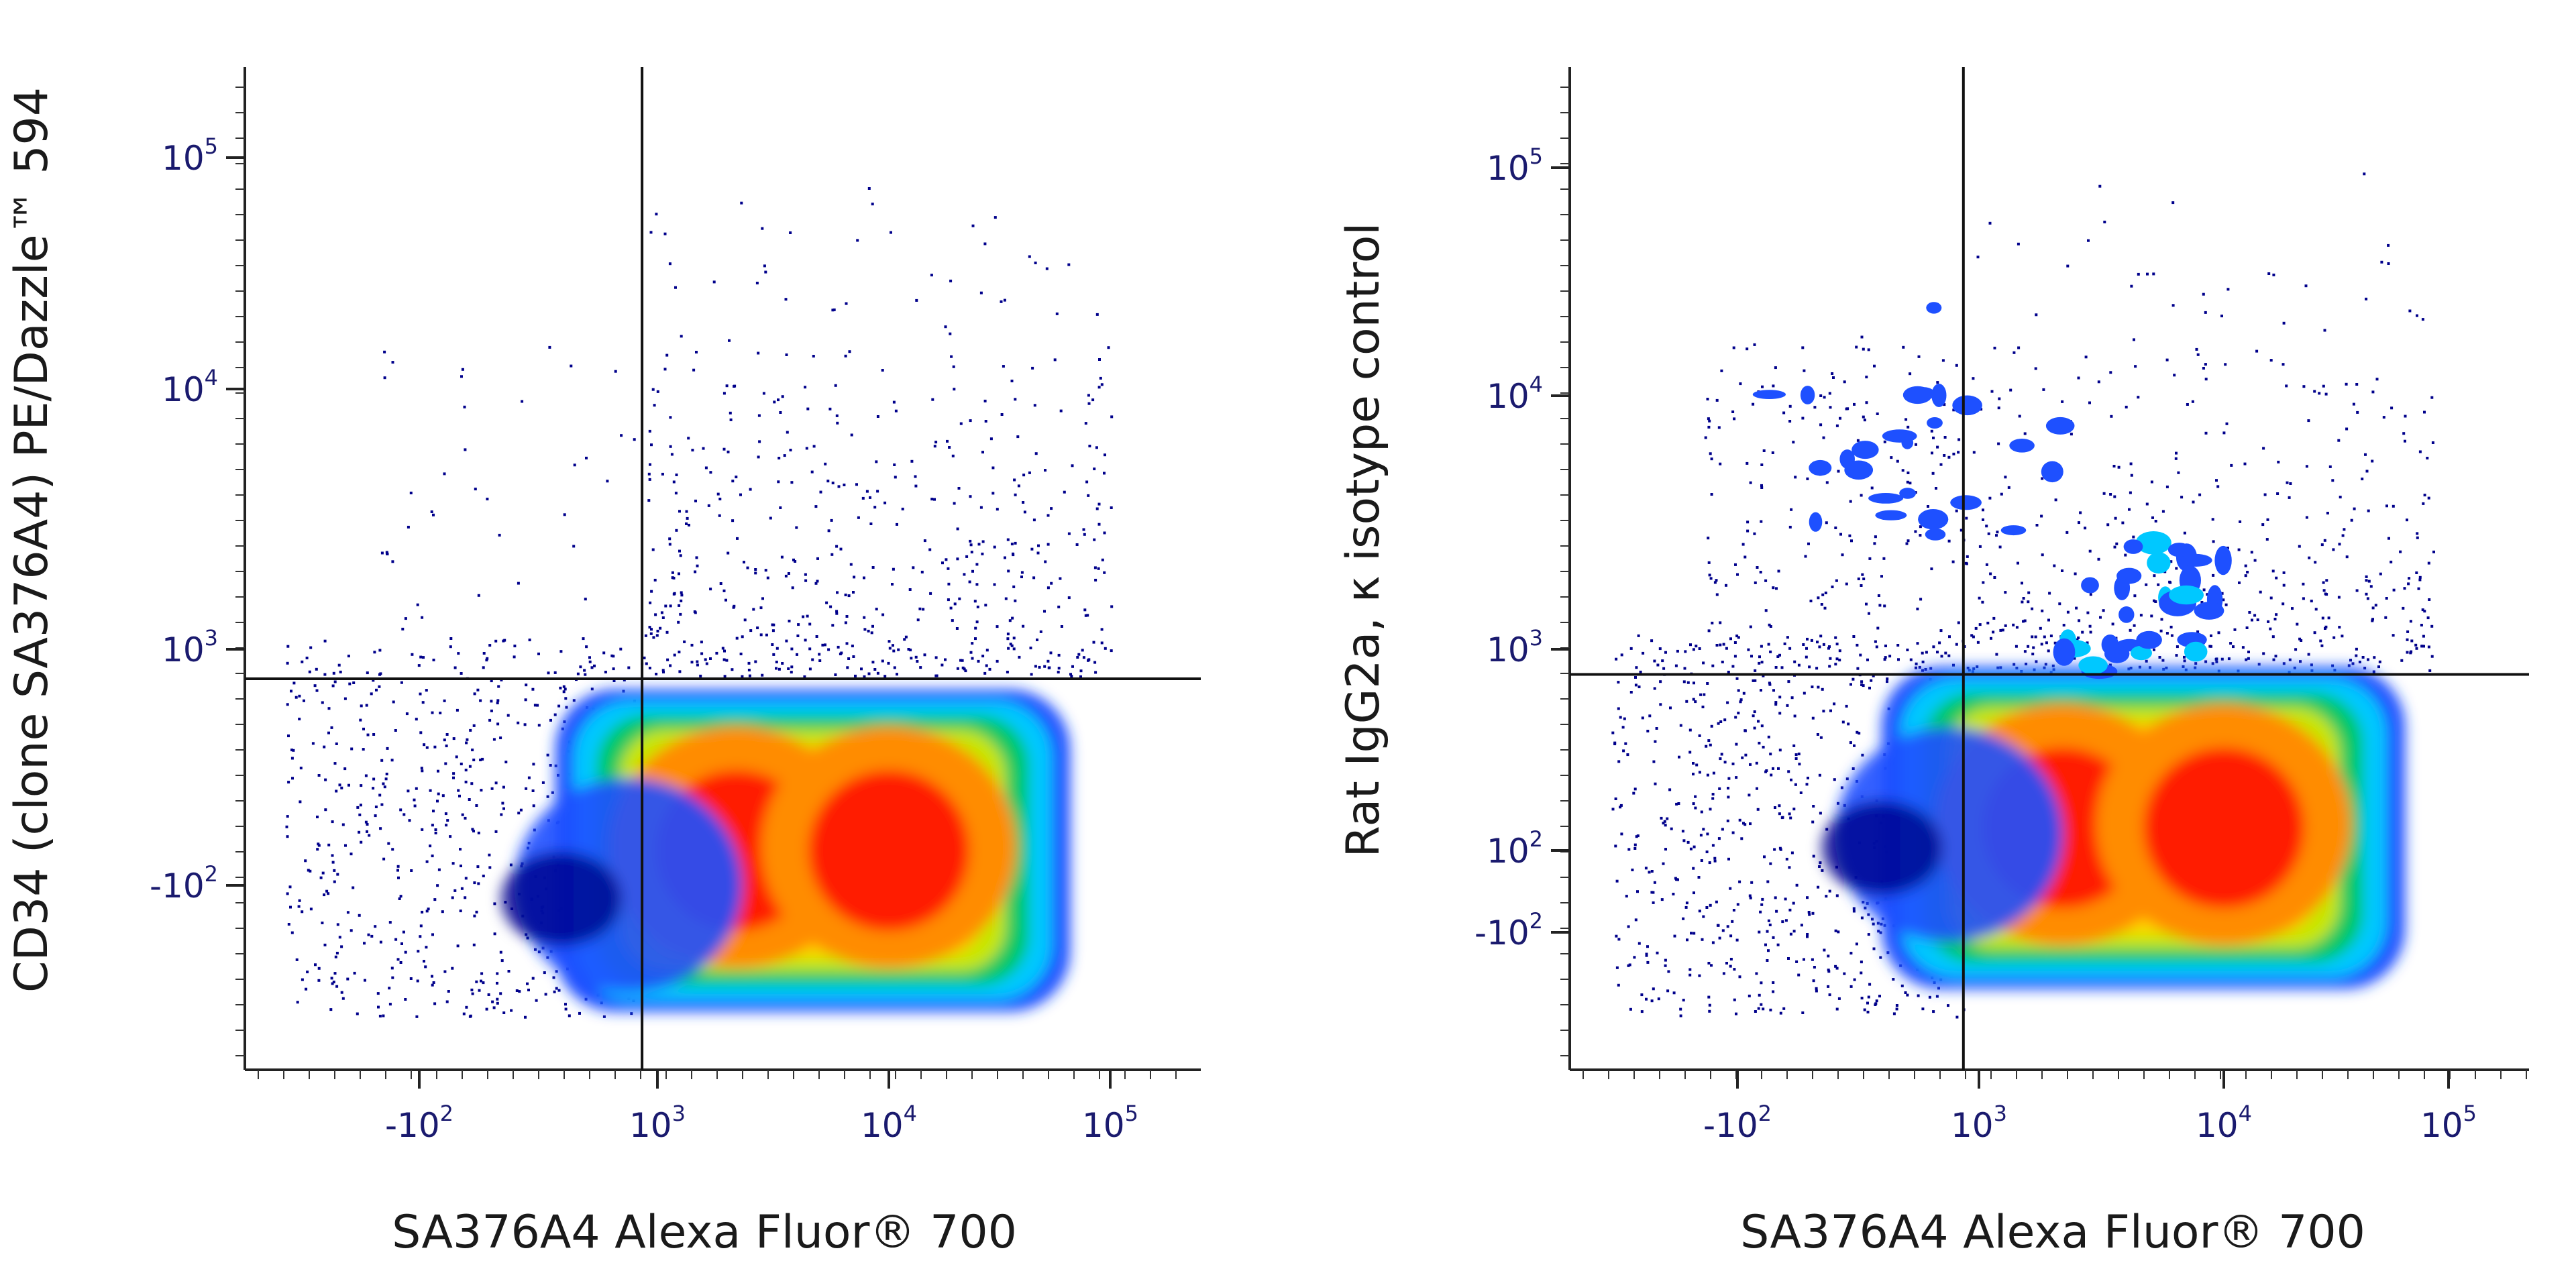 Image resolution: width=2576 pixels, height=1267 pixels. I want to click on cluster-dot, so click(1917, 395).